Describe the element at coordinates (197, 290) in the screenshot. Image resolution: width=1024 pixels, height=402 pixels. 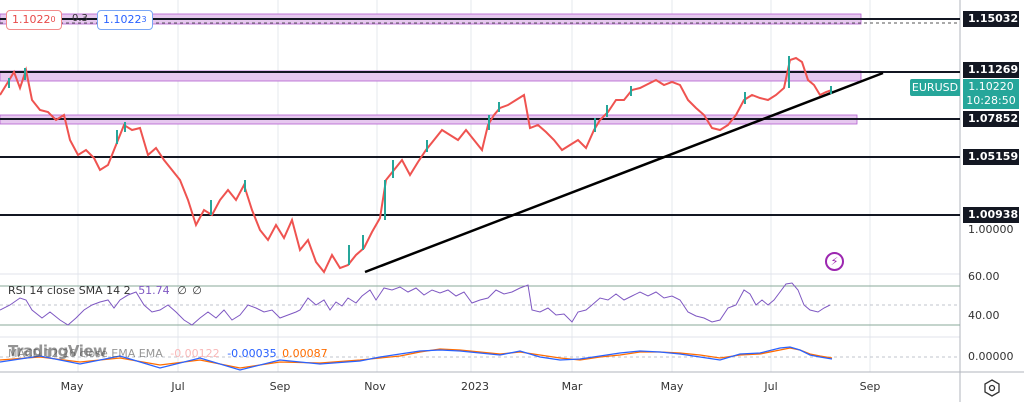
I see `rsi-extra-2: ∅` at that location.